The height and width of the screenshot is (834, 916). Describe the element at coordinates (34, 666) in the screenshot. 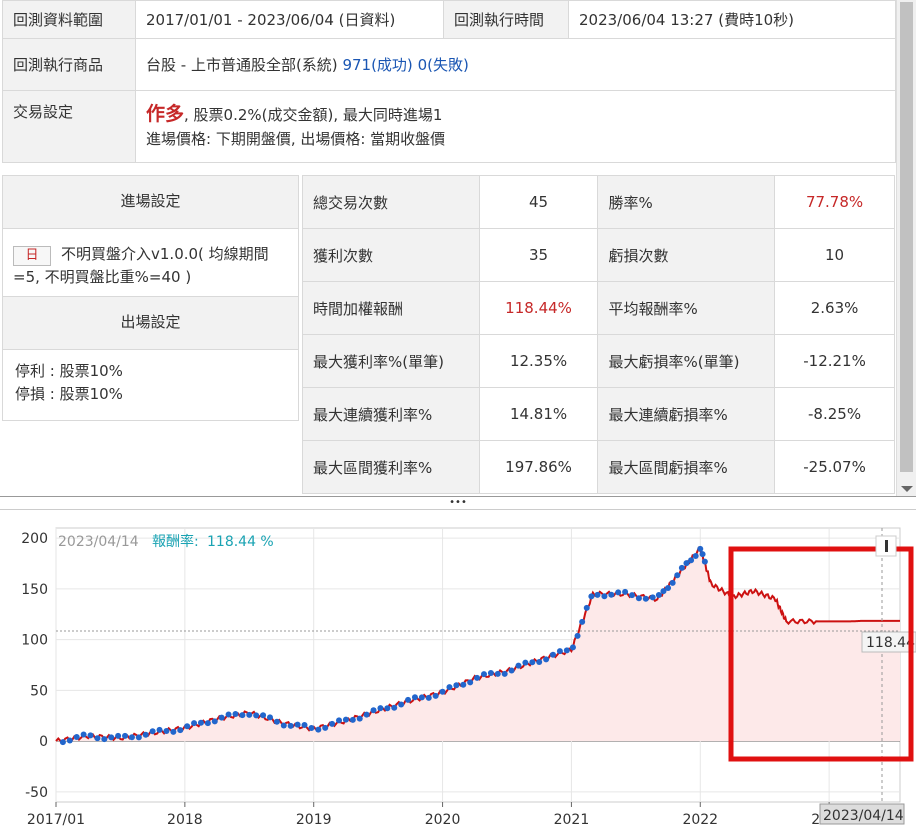

I see `y-axis: 200 150 100 50 0 -50` at that location.